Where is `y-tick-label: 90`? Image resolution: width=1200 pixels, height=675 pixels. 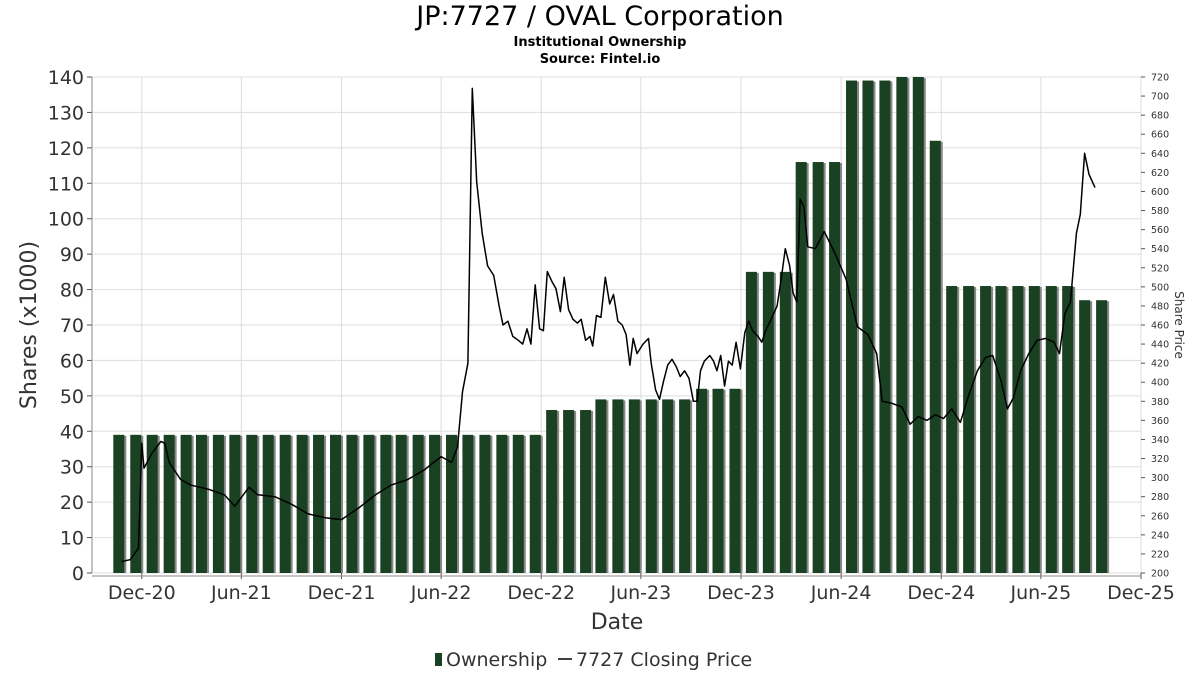 y-tick-label: 90 is located at coordinates (72, 255).